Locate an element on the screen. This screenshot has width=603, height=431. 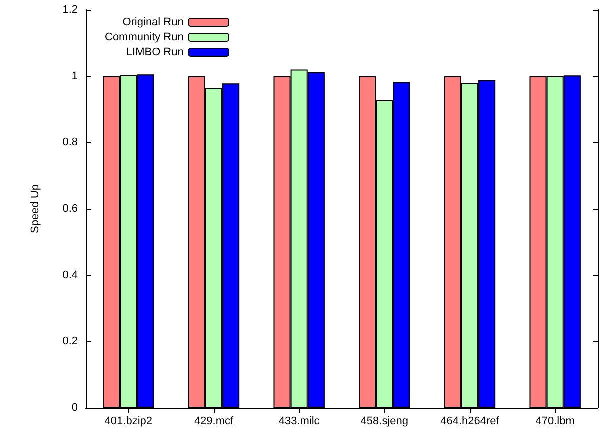
y-tick-label: 0.8 is located at coordinates (70, 142).